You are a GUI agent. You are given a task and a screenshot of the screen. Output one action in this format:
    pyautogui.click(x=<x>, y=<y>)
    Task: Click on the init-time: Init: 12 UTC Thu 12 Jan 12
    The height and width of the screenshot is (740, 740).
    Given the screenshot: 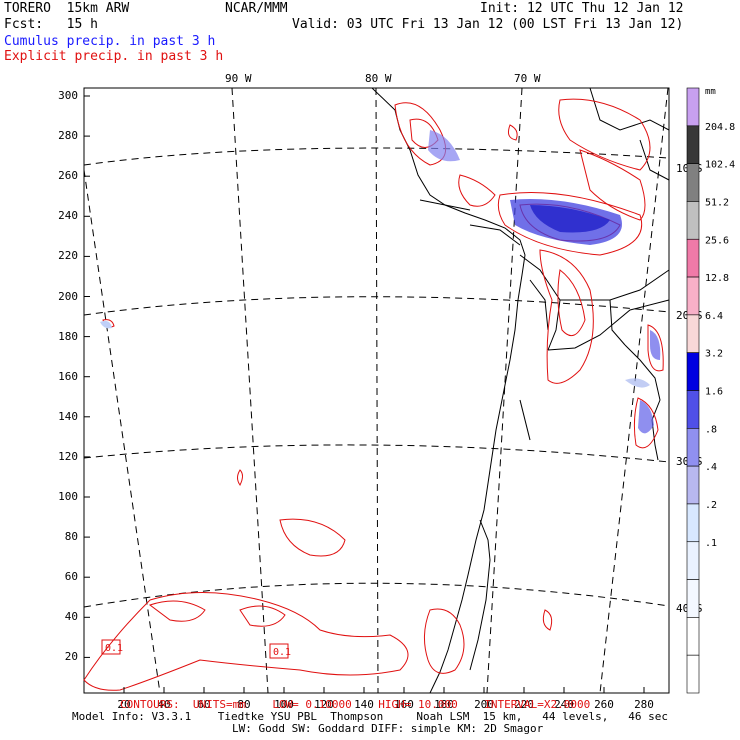 What is the action you would take?
    pyautogui.click(x=582, y=8)
    